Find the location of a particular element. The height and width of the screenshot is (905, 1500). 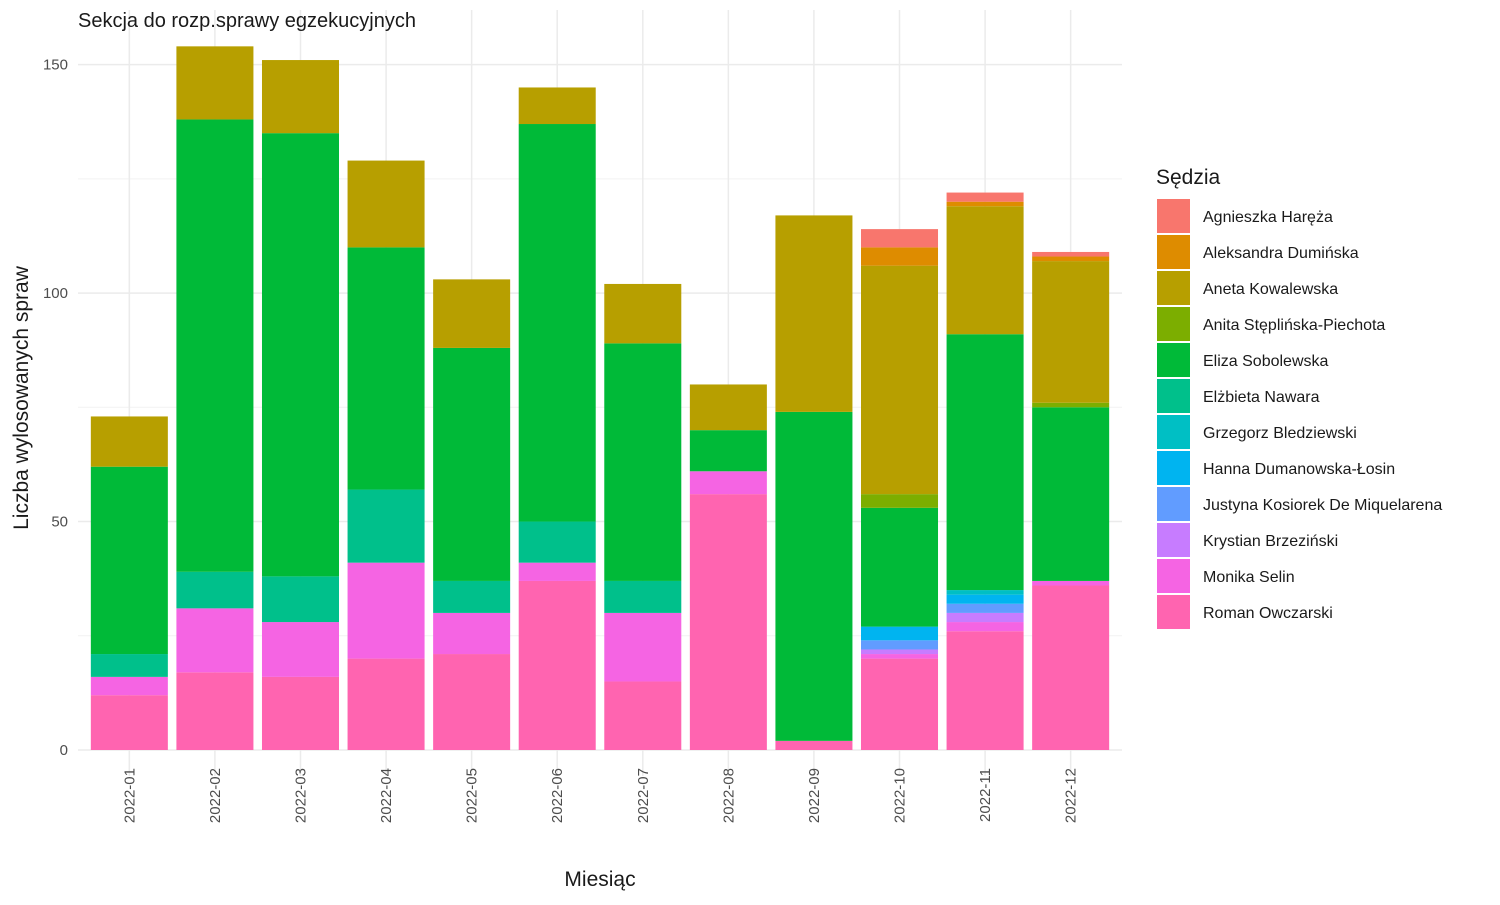

legend-label: Agnieszka Haręża is located at coordinates (1268, 217).